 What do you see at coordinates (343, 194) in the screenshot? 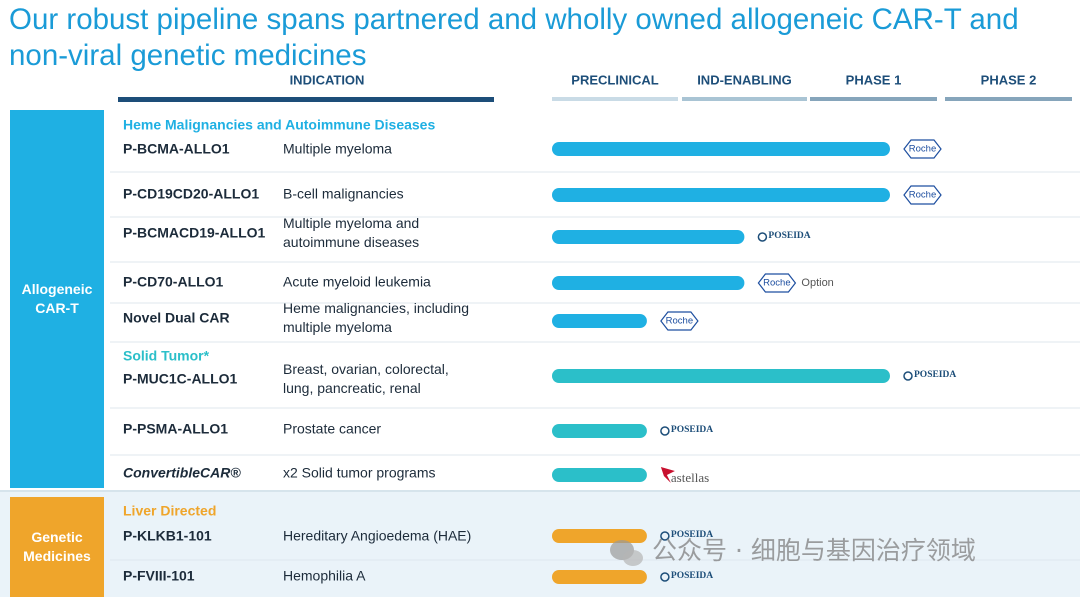
I see `indication: B-cell malignancies` at bounding box center [343, 194].